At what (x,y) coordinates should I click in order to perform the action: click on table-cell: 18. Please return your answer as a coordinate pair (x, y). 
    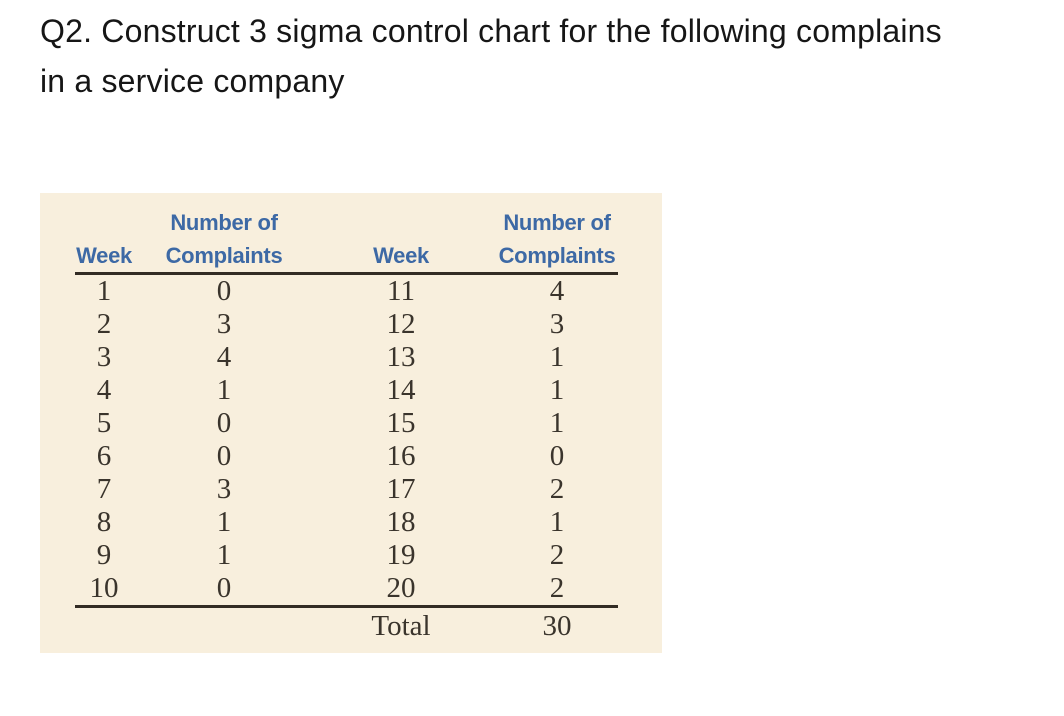
    Looking at the image, I should click on (401, 522).